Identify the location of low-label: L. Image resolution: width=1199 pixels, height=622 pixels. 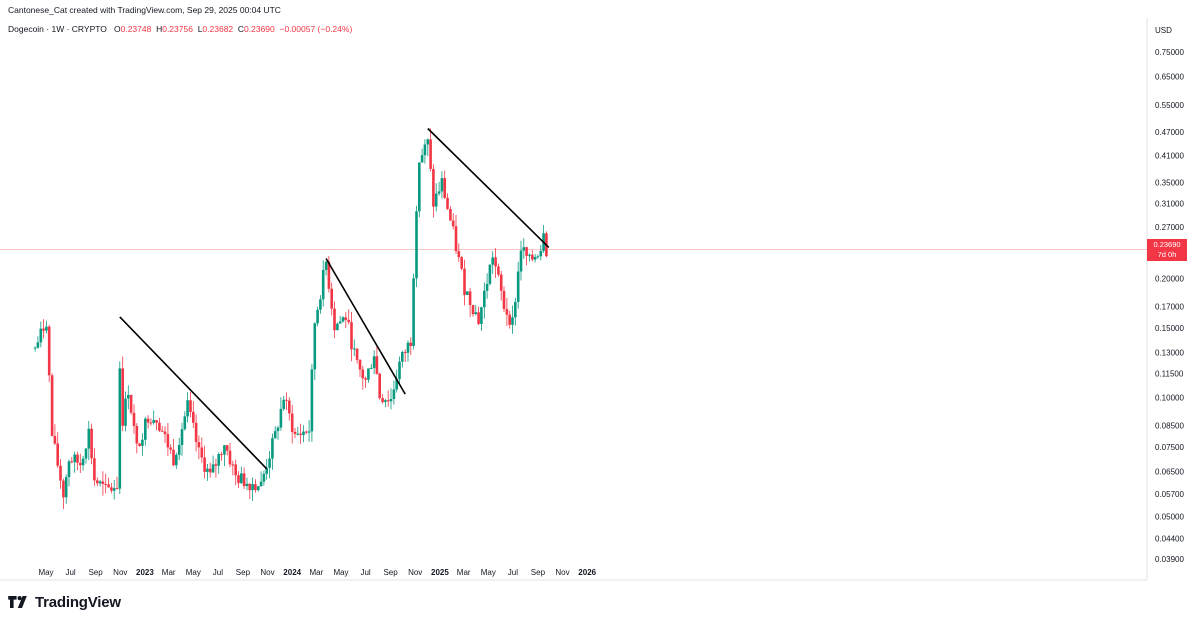
(200, 29).